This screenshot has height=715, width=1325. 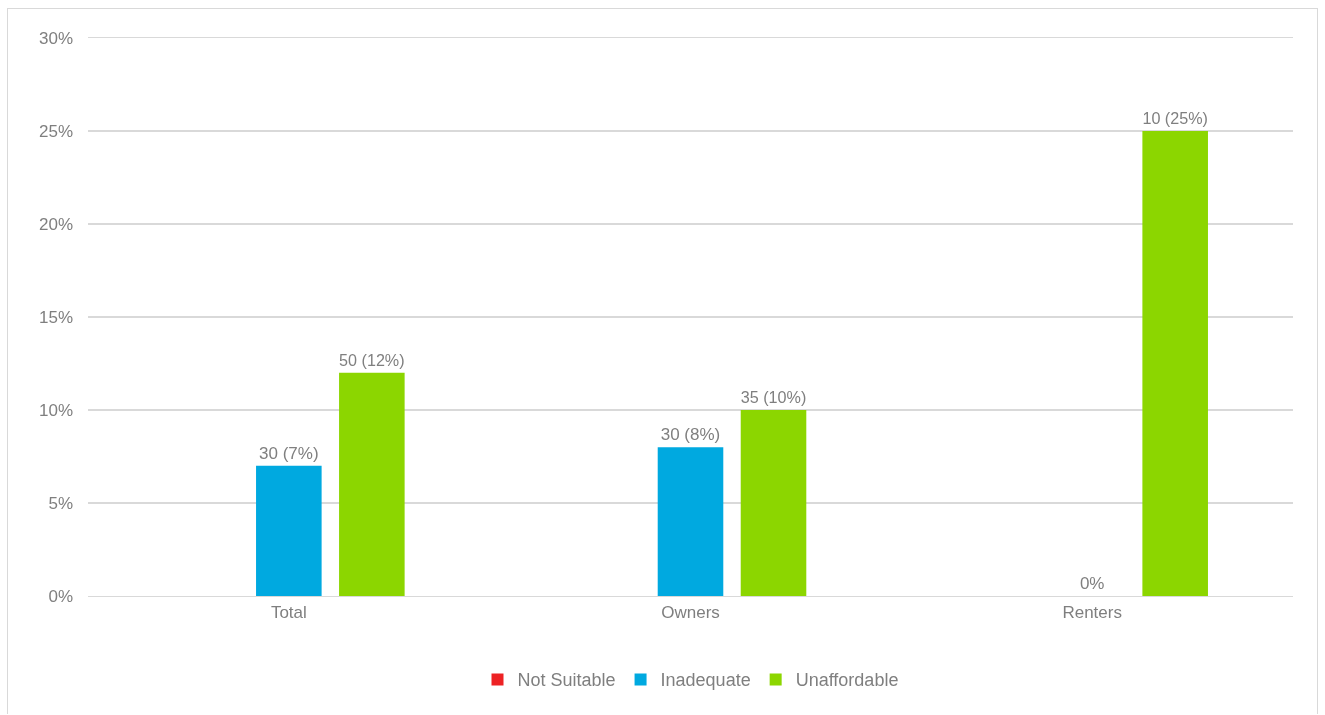 What do you see at coordinates (55, 38) in the screenshot?
I see `y-tick-label: 30%` at bounding box center [55, 38].